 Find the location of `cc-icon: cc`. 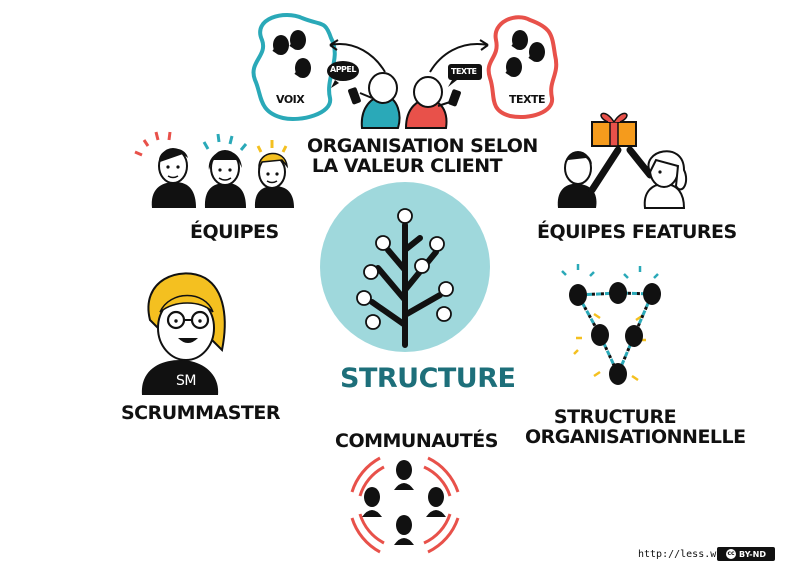

cc-icon: cc is located at coordinates (731, 554).